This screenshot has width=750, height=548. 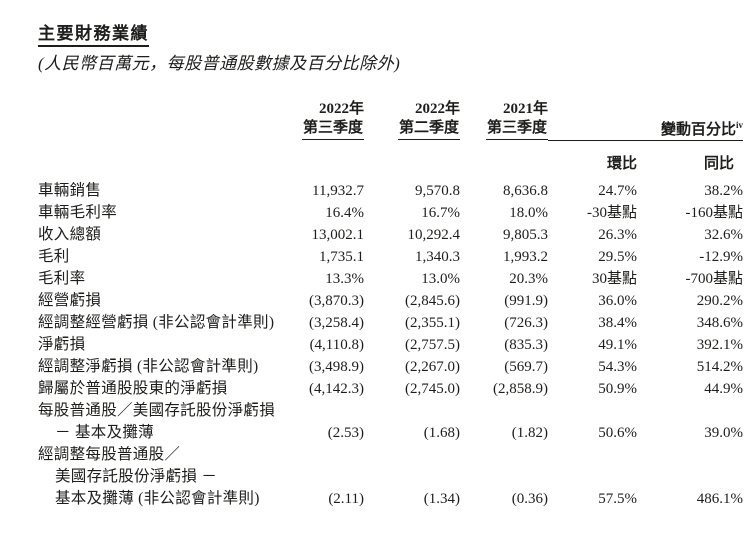 I want to click on cell-value: (569.7), so click(x=526, y=367).